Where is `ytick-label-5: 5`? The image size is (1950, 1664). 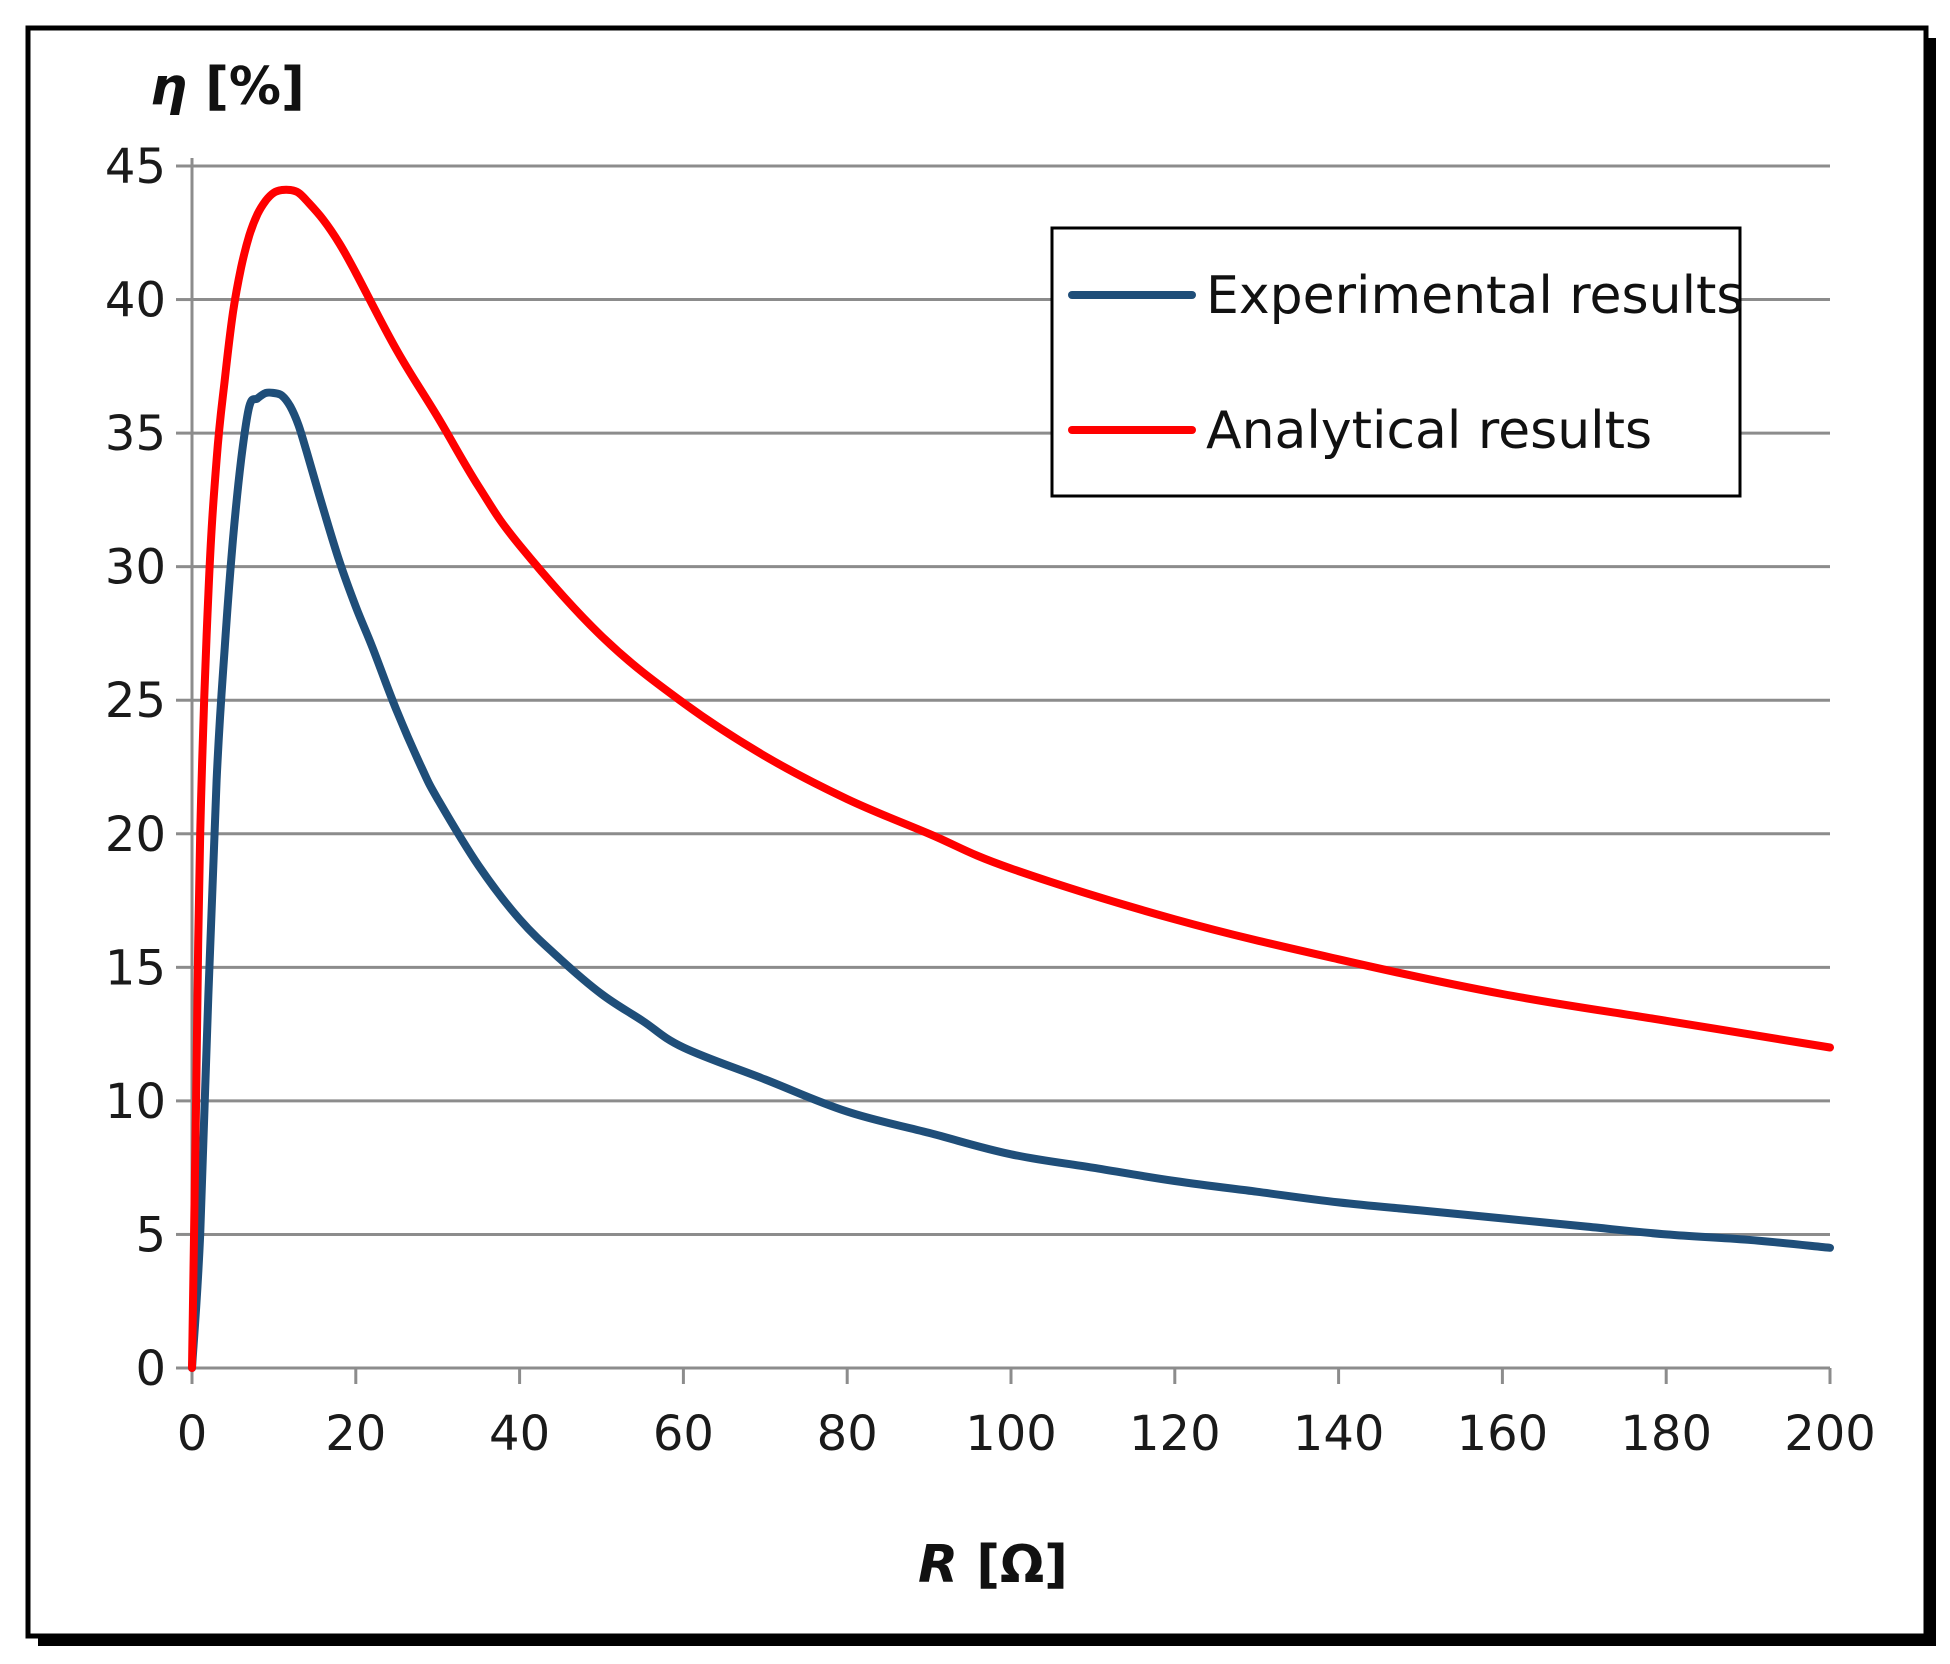 ytick-label-5: 5 is located at coordinates (150, 1235).